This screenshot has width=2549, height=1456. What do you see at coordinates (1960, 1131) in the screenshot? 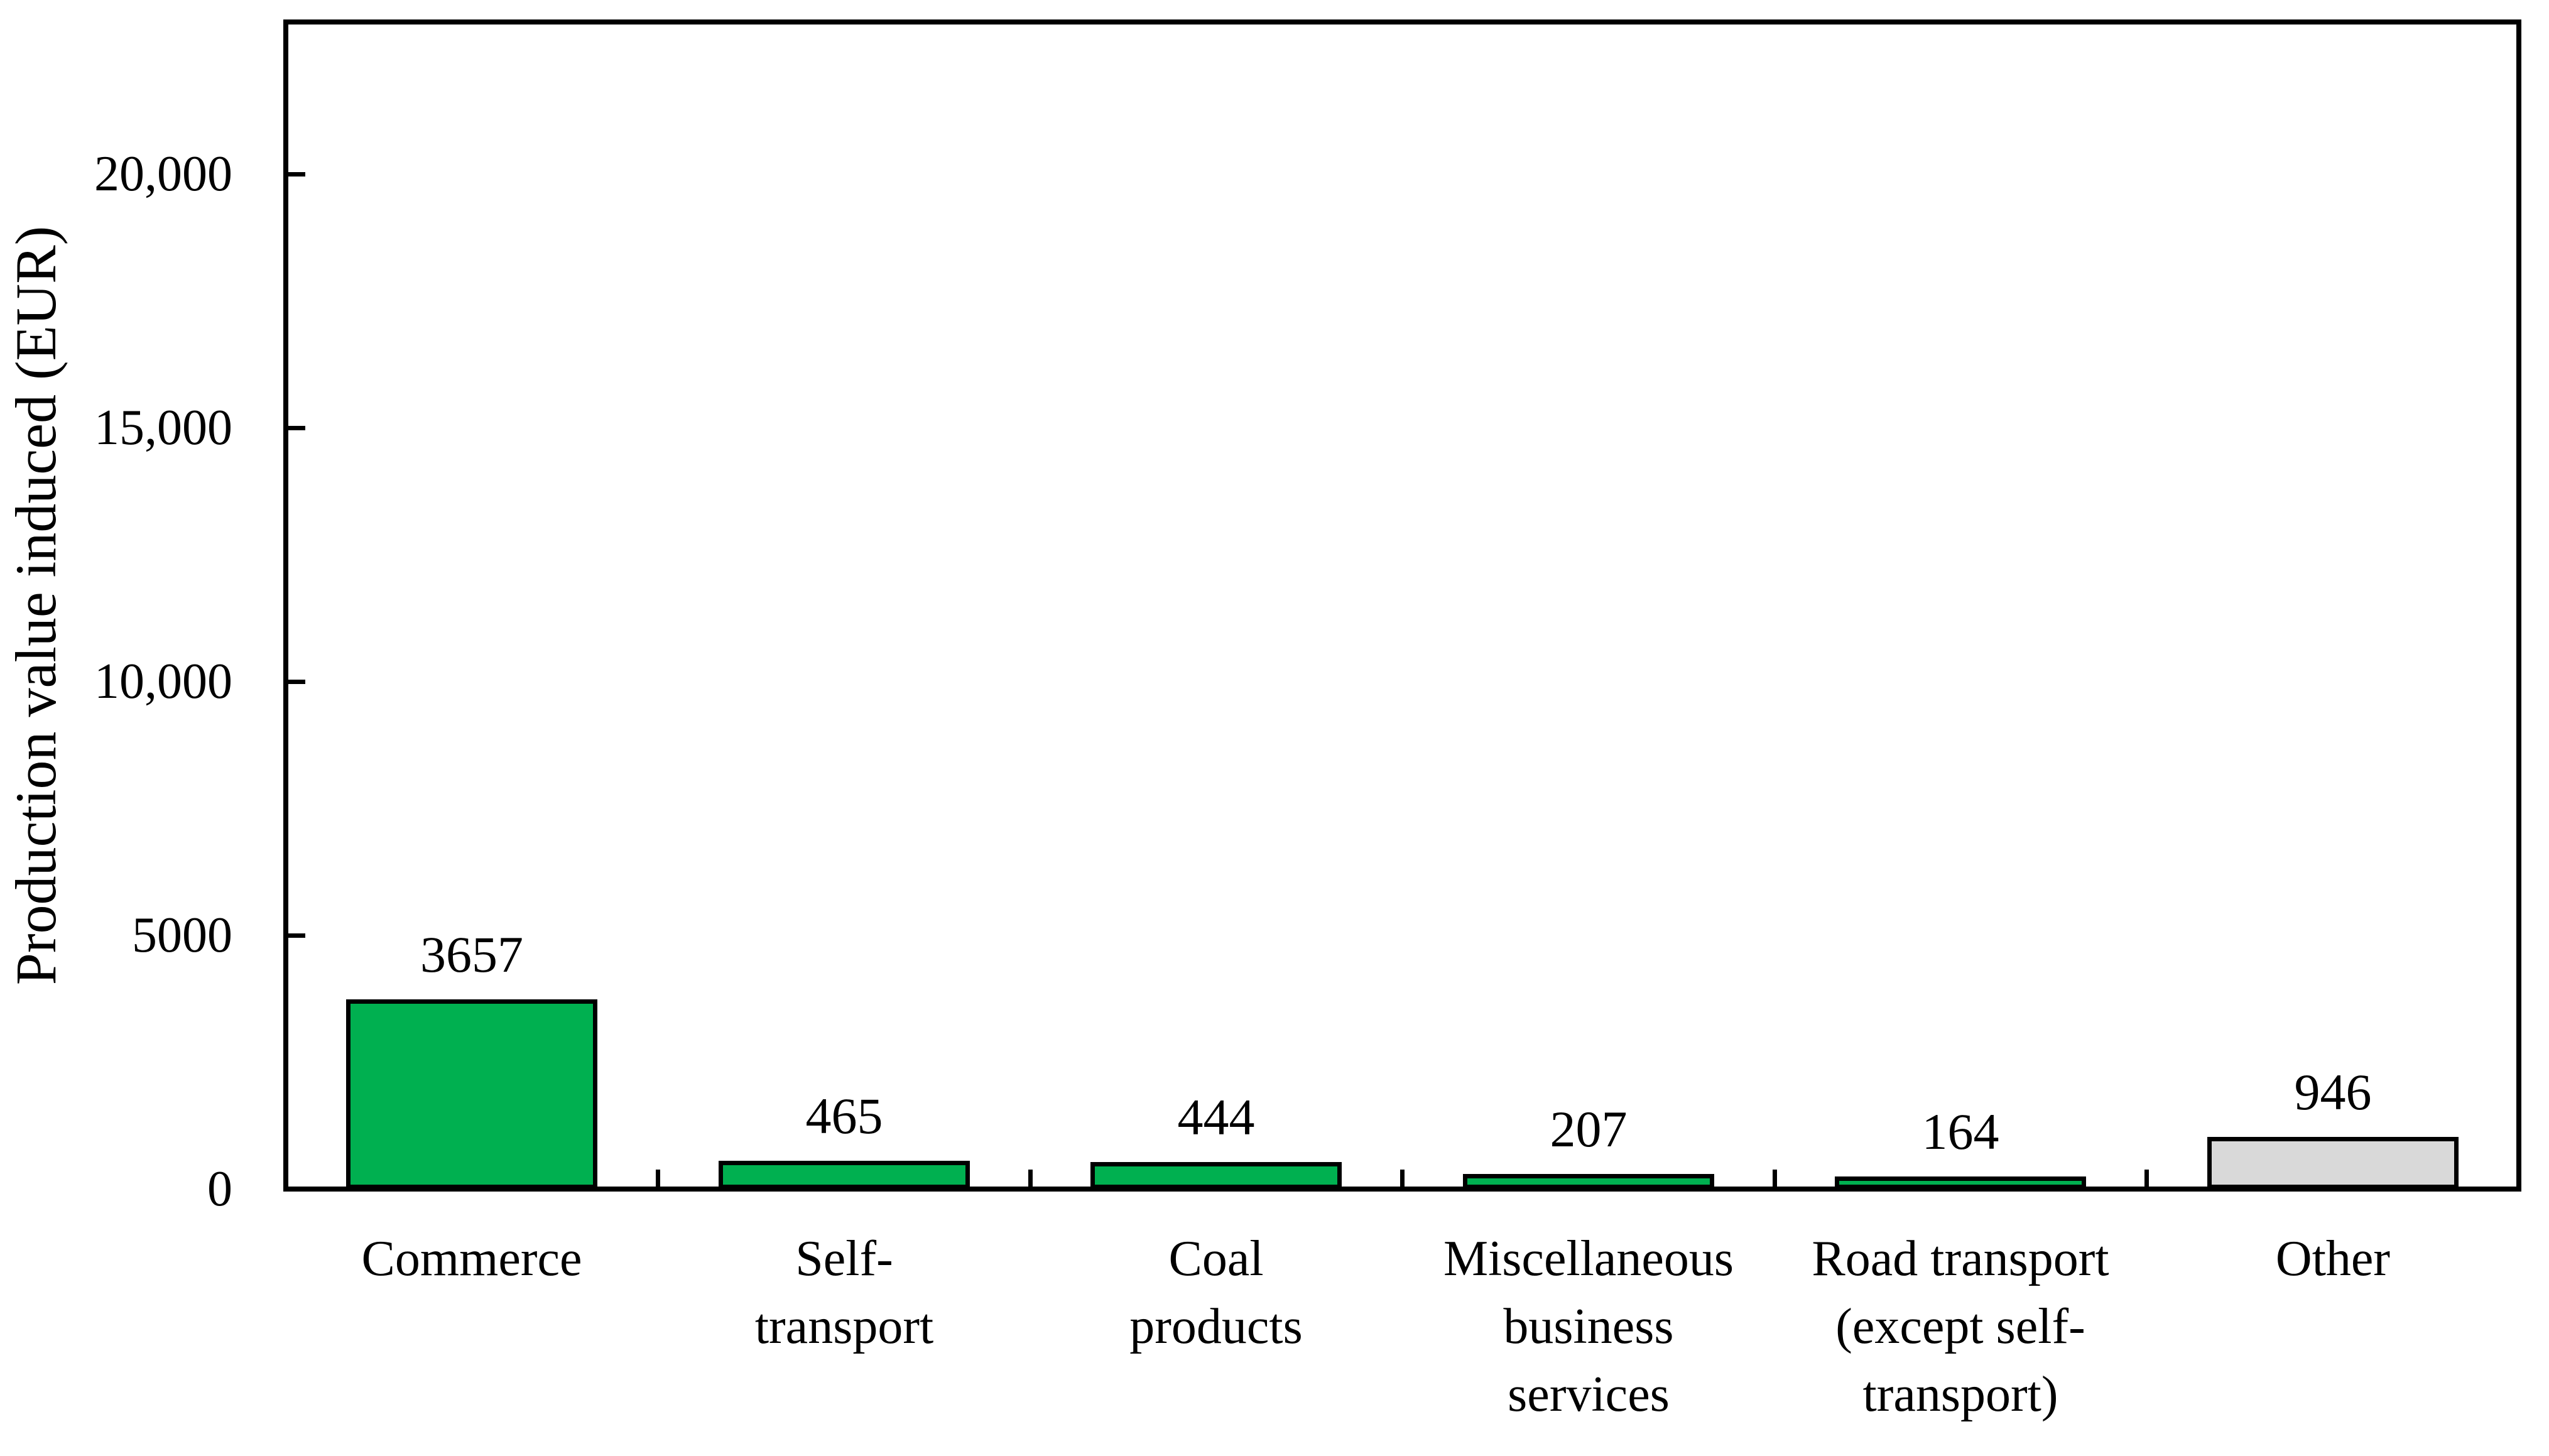
I see `bar-value-label: 164` at bounding box center [1960, 1131].